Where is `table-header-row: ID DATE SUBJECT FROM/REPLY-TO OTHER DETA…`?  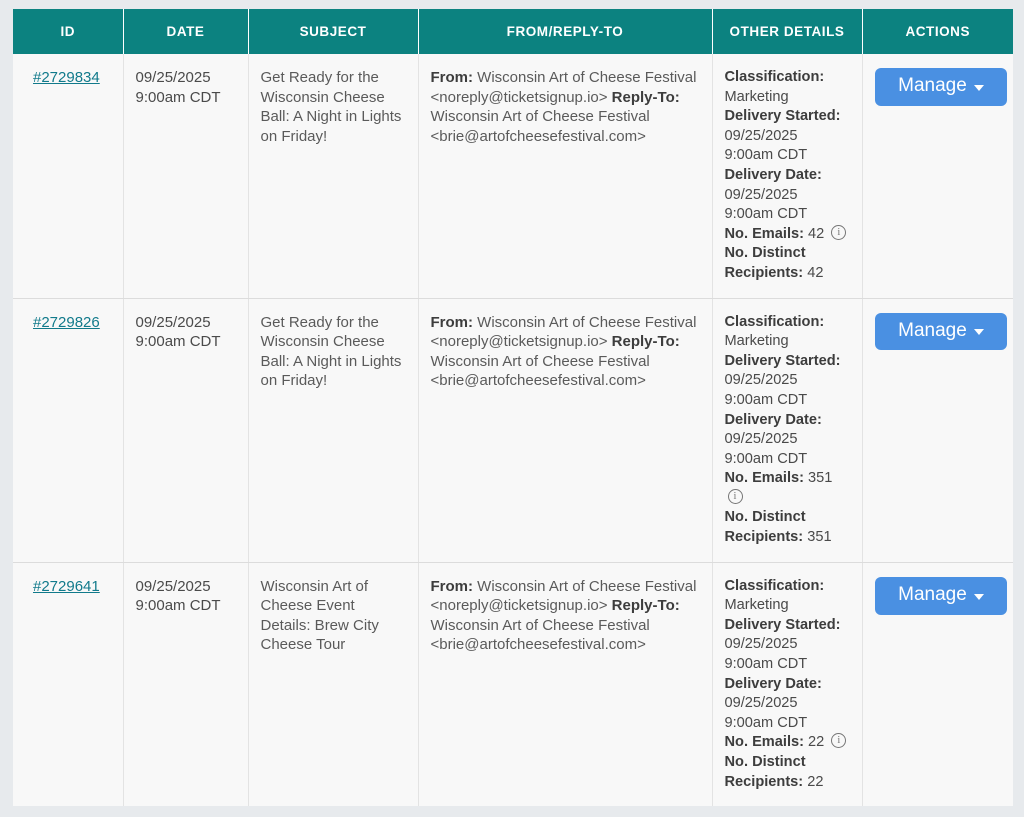
table-header-row: ID DATE SUBJECT FROM/REPLY-TO OTHER DETA… is located at coordinates (513, 31).